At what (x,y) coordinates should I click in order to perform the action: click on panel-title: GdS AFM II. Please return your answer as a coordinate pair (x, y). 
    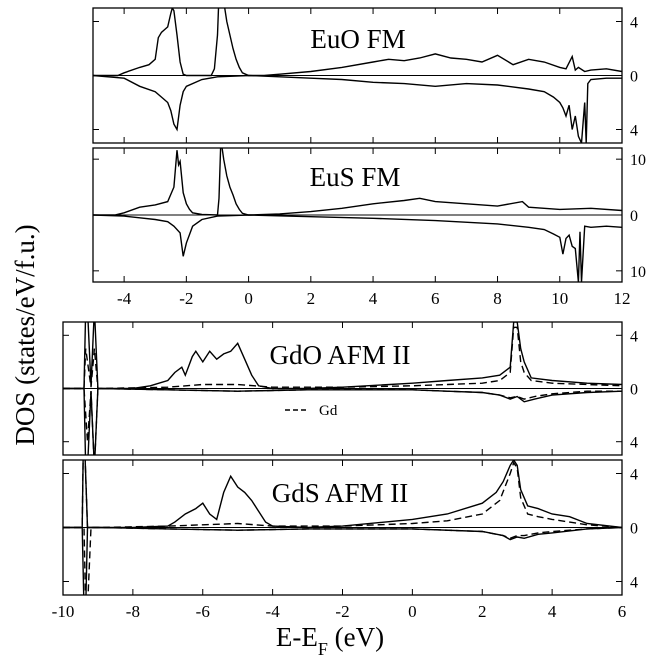
    Looking at the image, I should click on (340, 493).